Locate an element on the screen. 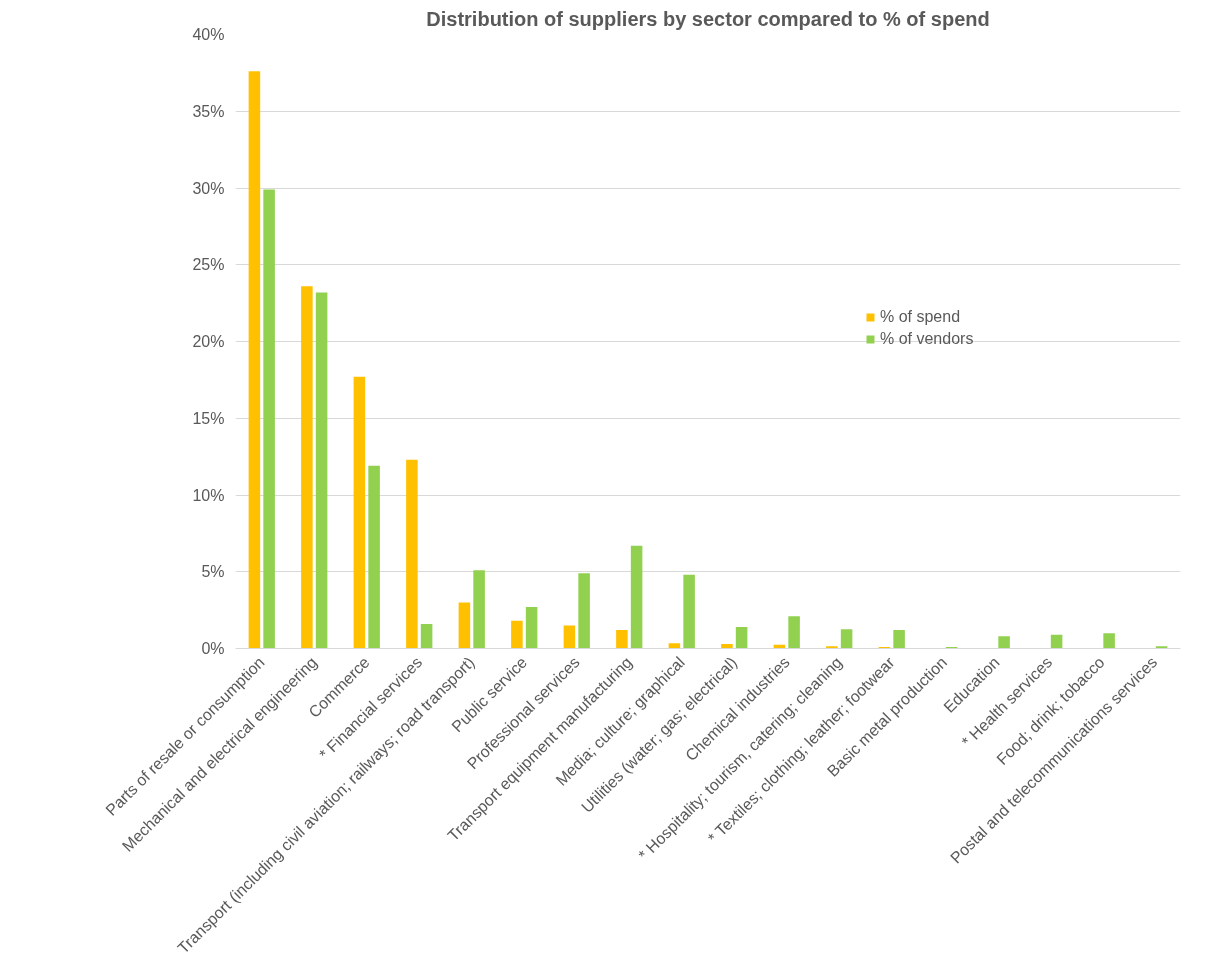  y-tick-label: 35% is located at coordinates (208, 111).